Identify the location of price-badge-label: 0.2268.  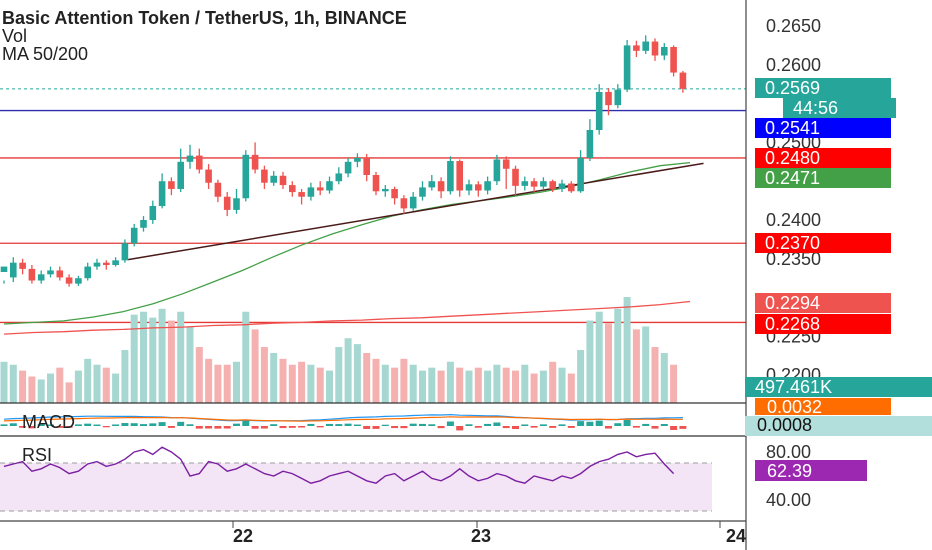
(792, 324).